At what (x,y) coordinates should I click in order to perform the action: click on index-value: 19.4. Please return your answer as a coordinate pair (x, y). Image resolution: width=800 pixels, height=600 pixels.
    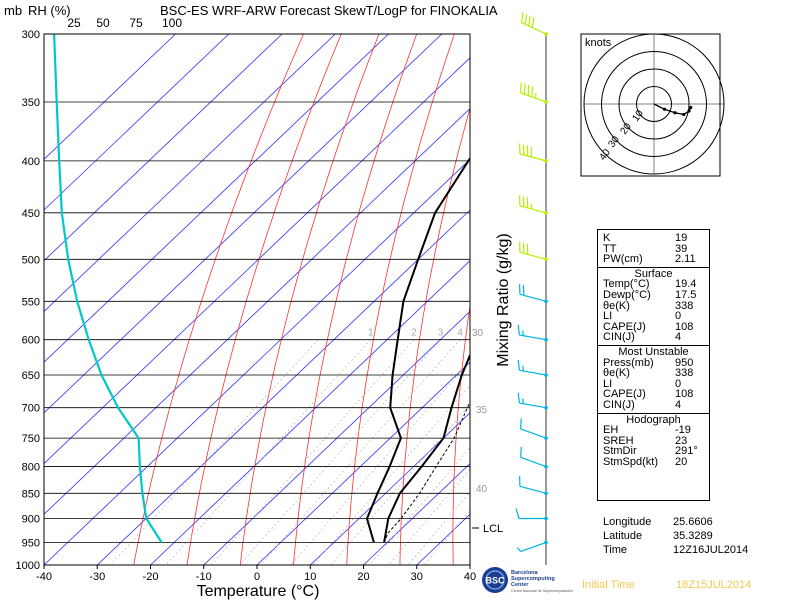
    Looking at the image, I should click on (686, 284).